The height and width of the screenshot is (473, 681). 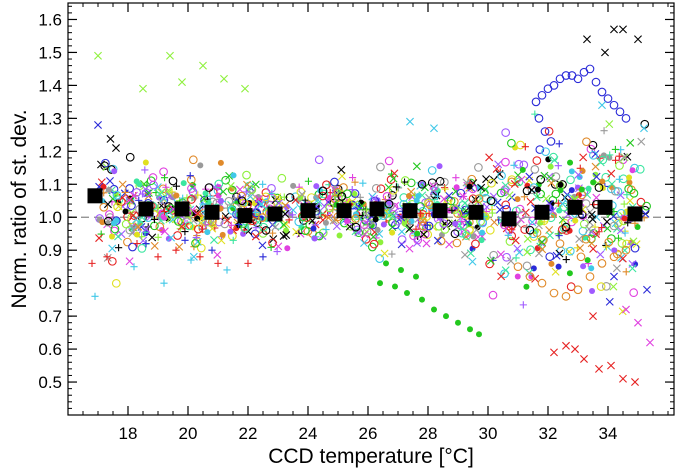 I want to click on x-axis-title: CCD temperature [°C], so click(x=371, y=456).